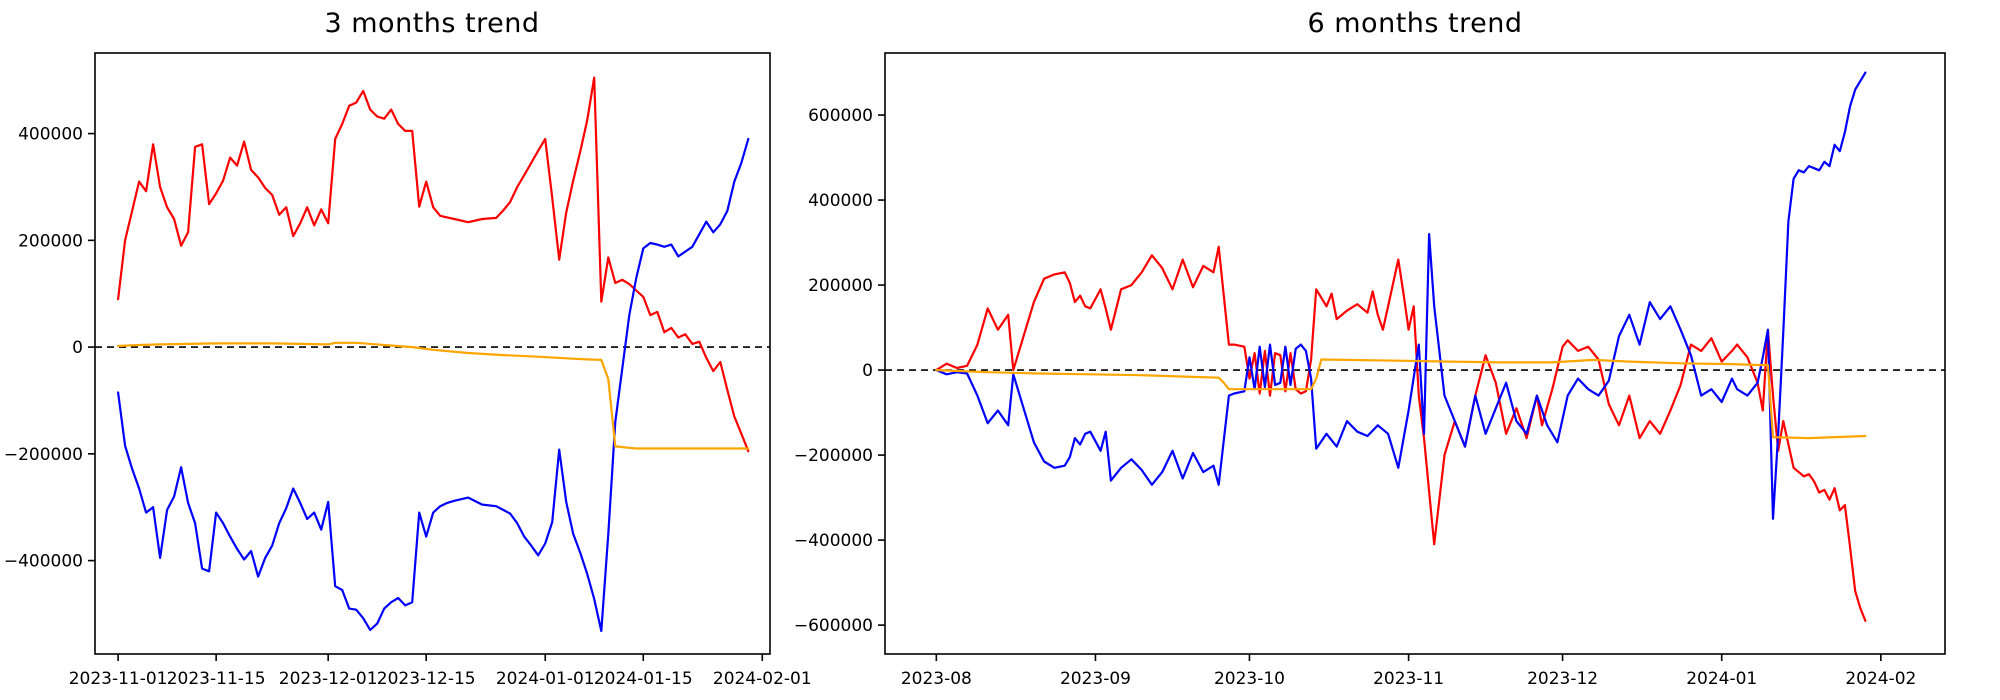 The height and width of the screenshot is (700, 2000). I want to click on x-axis-tick-label: 2023-12-01, so click(328, 679).